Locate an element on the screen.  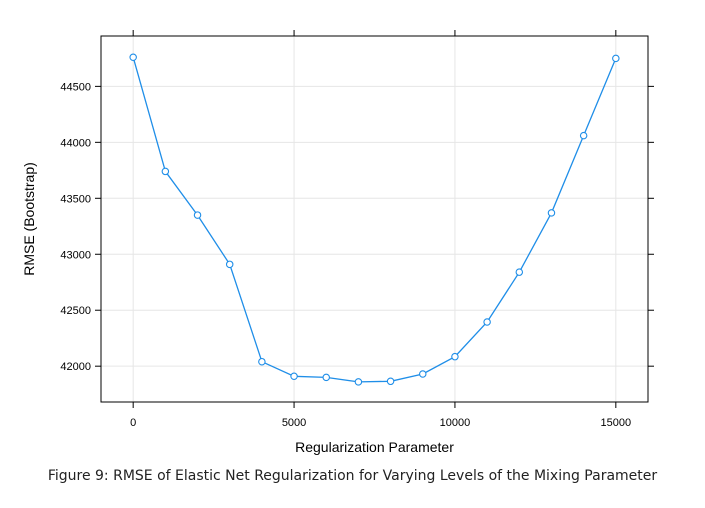
x-tick-label: 0 is located at coordinates (133, 423).